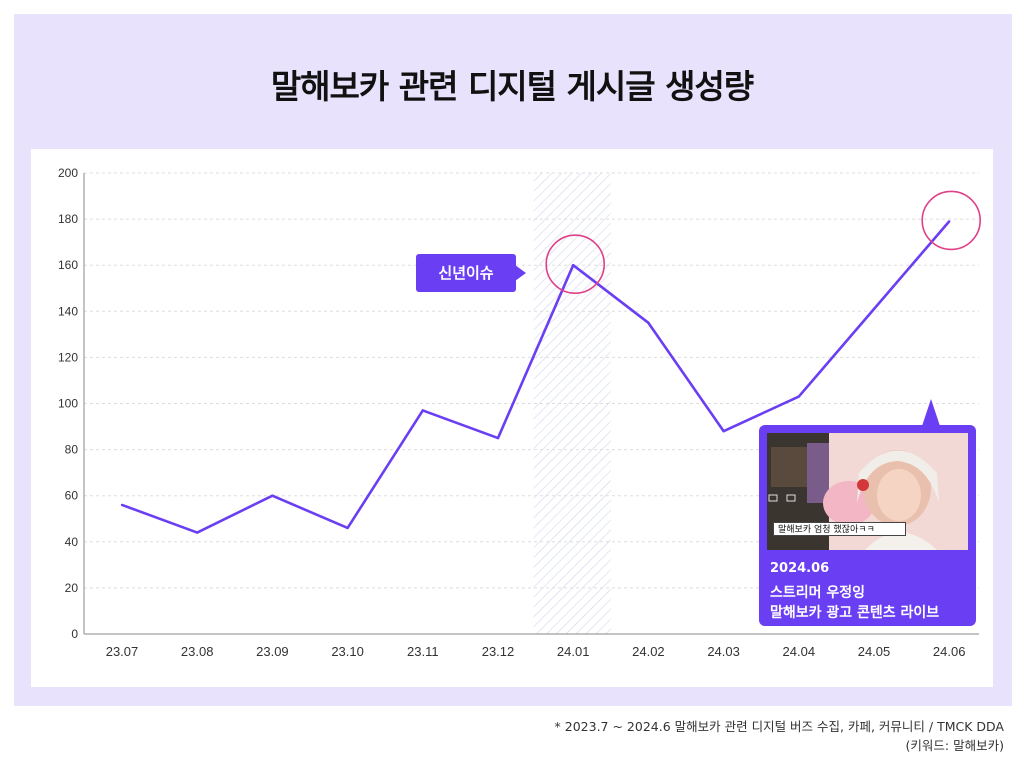 The image size is (1024, 771). I want to click on x-tick-label: 24.05, so click(874, 651).